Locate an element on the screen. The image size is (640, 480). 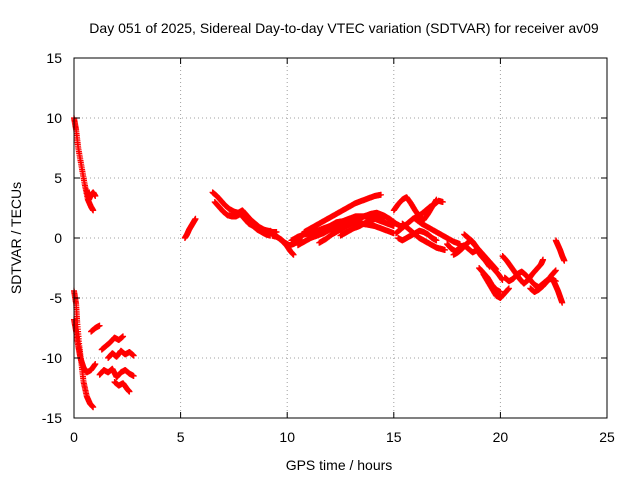
y-tick-label: 10 is located at coordinates (54, 118).